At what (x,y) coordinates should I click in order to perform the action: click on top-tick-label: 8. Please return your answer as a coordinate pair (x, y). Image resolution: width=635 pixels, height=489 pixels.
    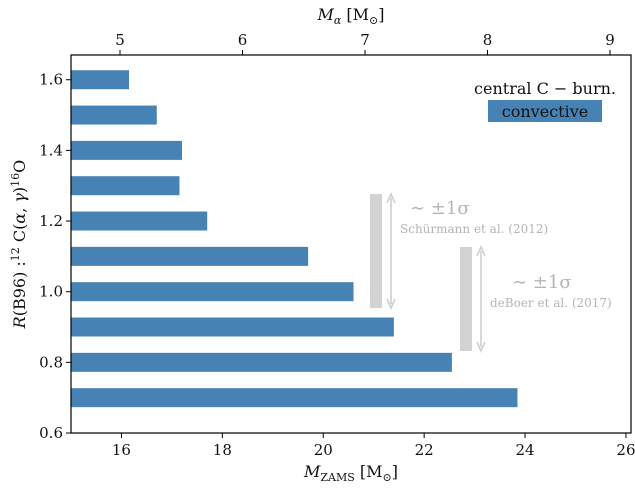
    Looking at the image, I should click on (488, 40).